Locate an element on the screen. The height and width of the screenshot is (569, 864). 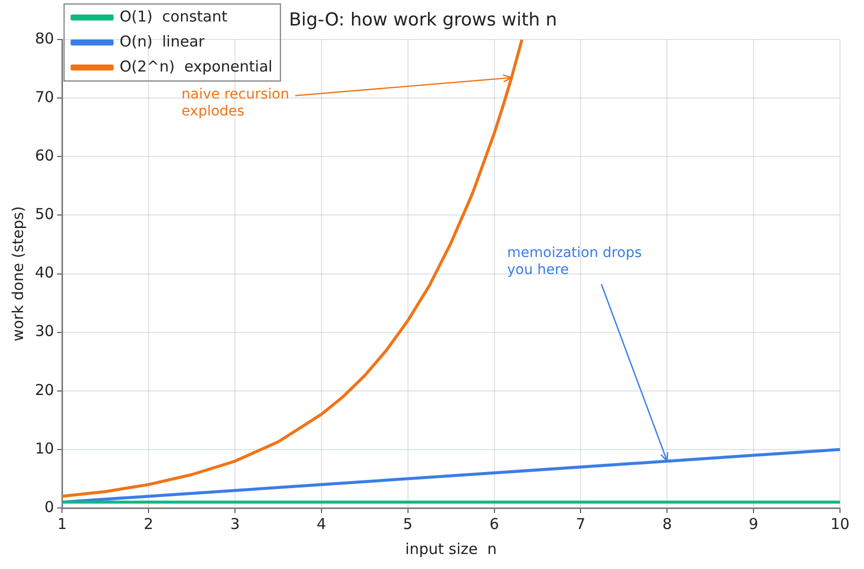
chart-title: Big-O: how work grows with n is located at coordinates (423, 19).